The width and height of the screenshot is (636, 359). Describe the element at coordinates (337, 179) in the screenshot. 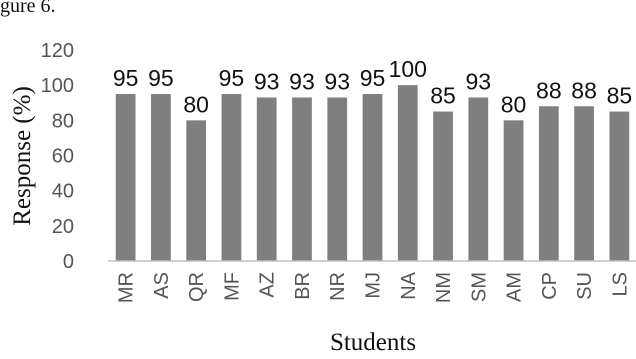

I see `bar-nr` at that location.